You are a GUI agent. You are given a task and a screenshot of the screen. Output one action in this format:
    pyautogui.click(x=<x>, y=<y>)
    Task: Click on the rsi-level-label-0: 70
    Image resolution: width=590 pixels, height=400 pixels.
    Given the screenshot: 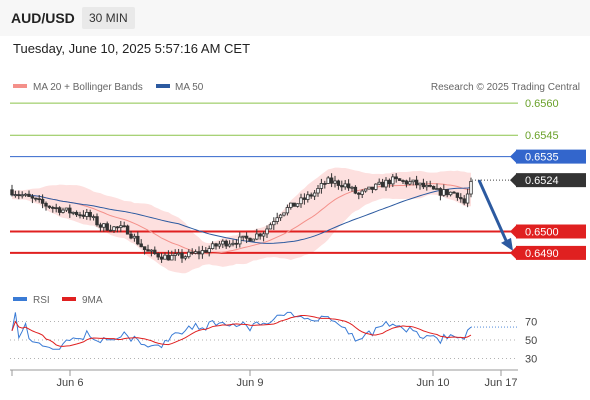 What is the action you would take?
    pyautogui.click(x=531, y=323)
    